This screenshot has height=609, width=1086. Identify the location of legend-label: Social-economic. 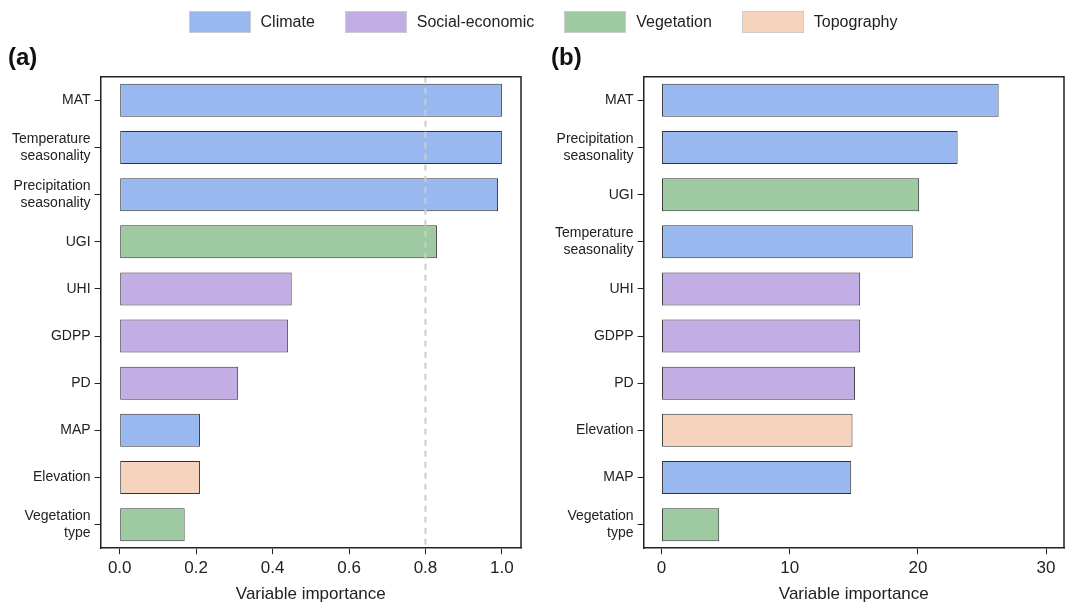
(475, 22).